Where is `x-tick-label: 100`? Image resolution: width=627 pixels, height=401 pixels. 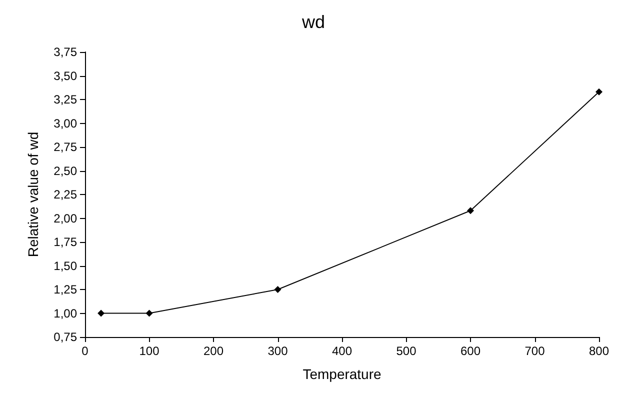 x-tick-label: 100 is located at coordinates (149, 351).